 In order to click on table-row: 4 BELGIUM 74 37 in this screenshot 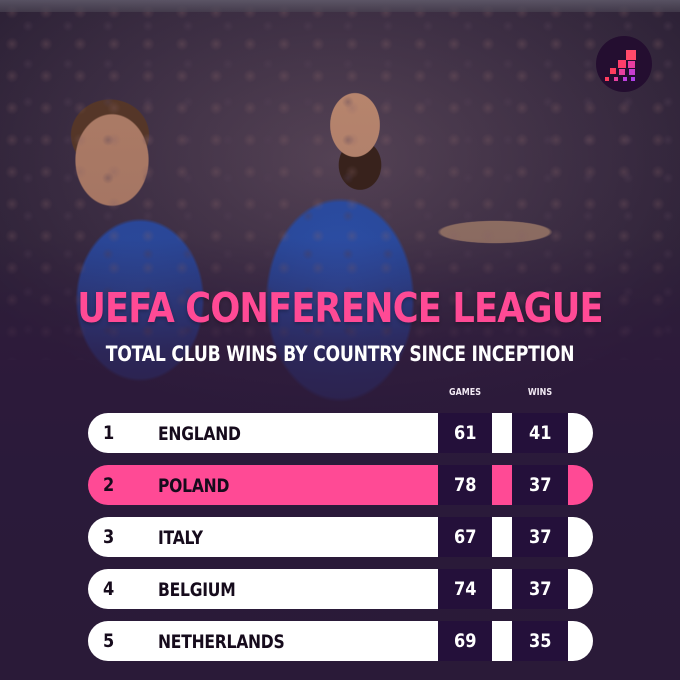, I will do `click(340, 589)`.